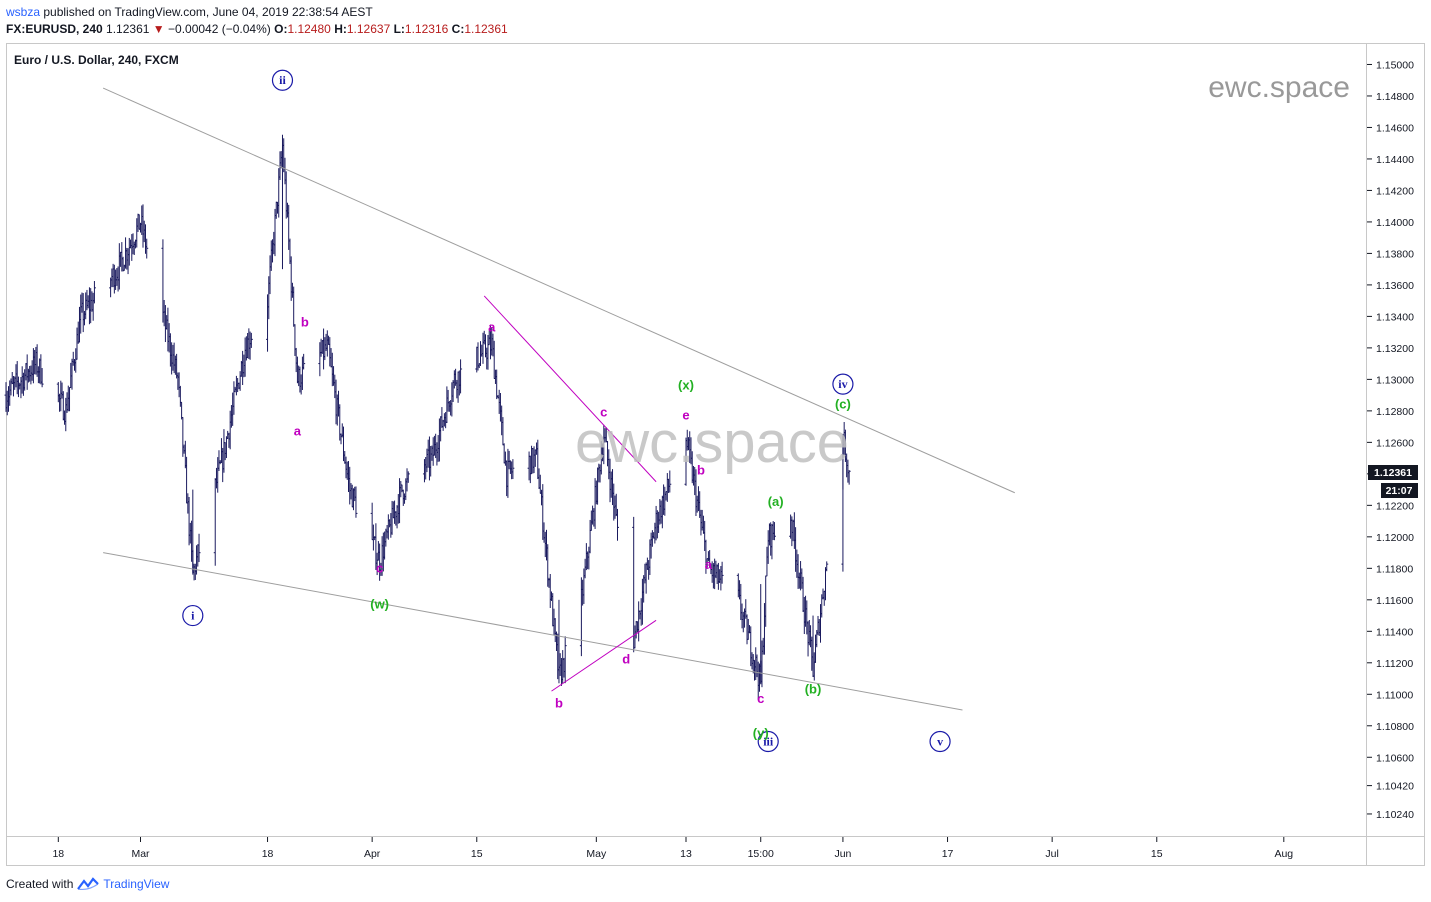 The image size is (1431, 902). Describe the element at coordinates (686, 854) in the screenshot. I see `time-tick-label: 13` at that location.